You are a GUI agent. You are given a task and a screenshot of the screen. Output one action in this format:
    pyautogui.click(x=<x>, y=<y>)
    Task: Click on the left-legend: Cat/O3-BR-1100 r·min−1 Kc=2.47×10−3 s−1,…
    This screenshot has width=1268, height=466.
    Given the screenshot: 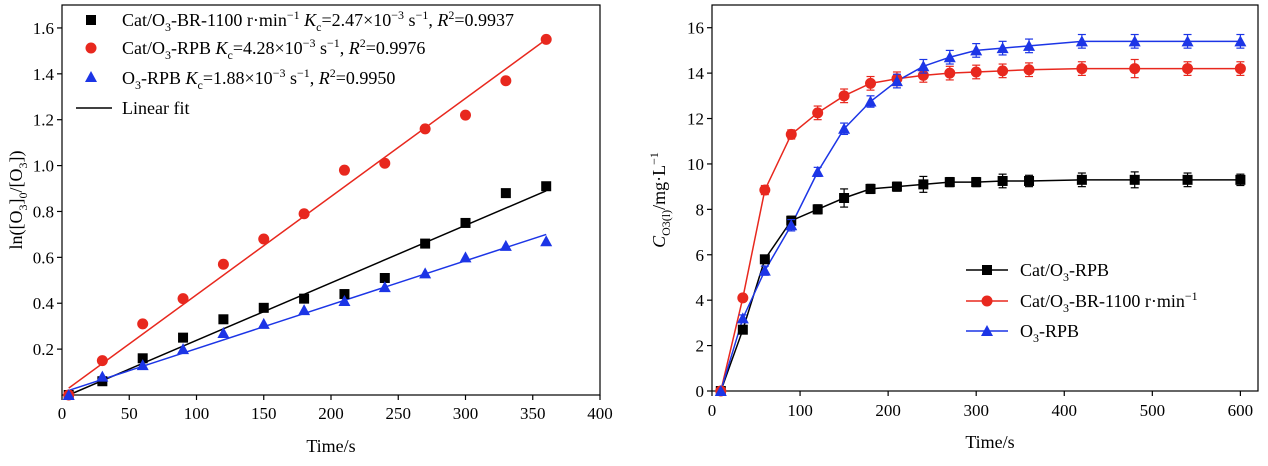 What is the action you would take?
    pyautogui.click(x=295, y=63)
    